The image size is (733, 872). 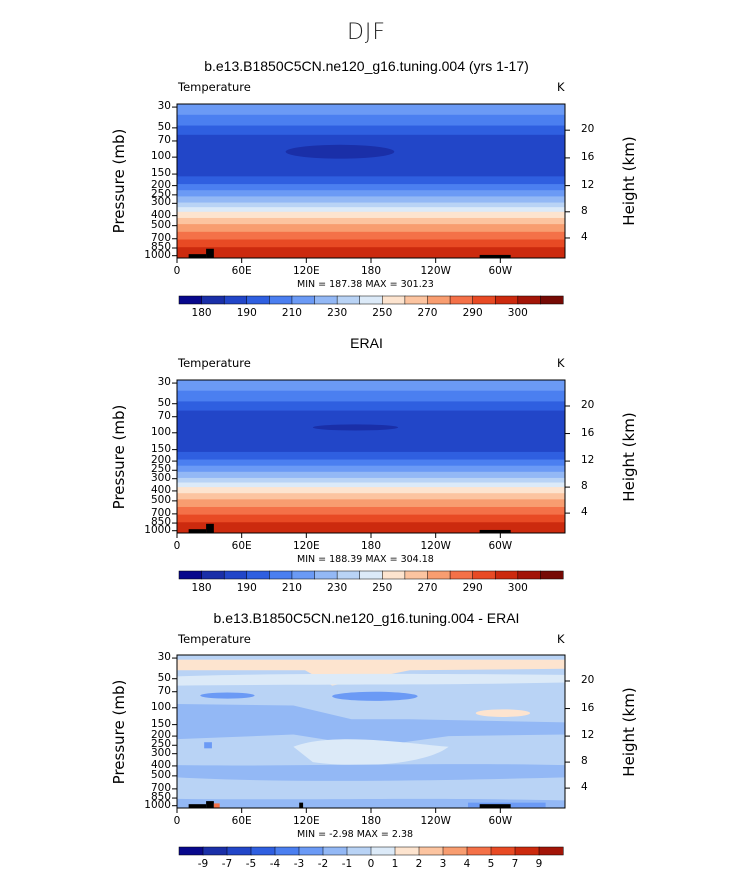 What do you see at coordinates (347, 864) in the screenshot?
I see `colorbar-label: -1` at bounding box center [347, 864].